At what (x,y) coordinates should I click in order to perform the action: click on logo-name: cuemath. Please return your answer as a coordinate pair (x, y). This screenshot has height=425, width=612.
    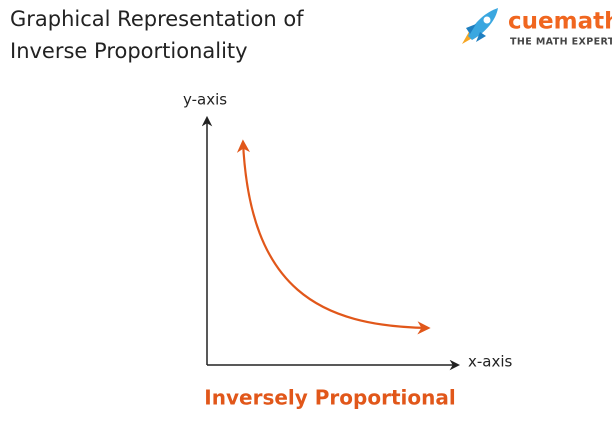
    Looking at the image, I should click on (560, 22).